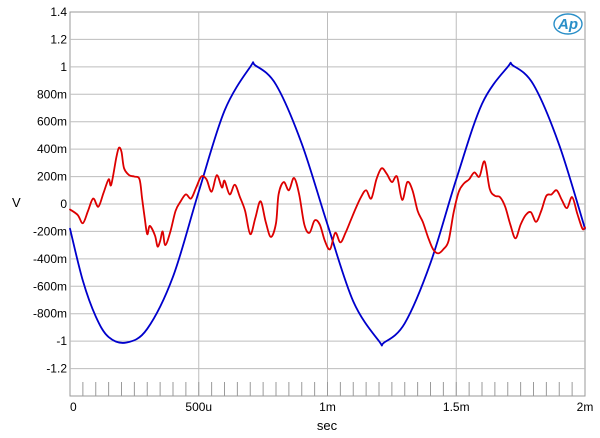 This screenshot has height=438, width=600. I want to click on y-tick-label-5: 400m, so click(52, 149).